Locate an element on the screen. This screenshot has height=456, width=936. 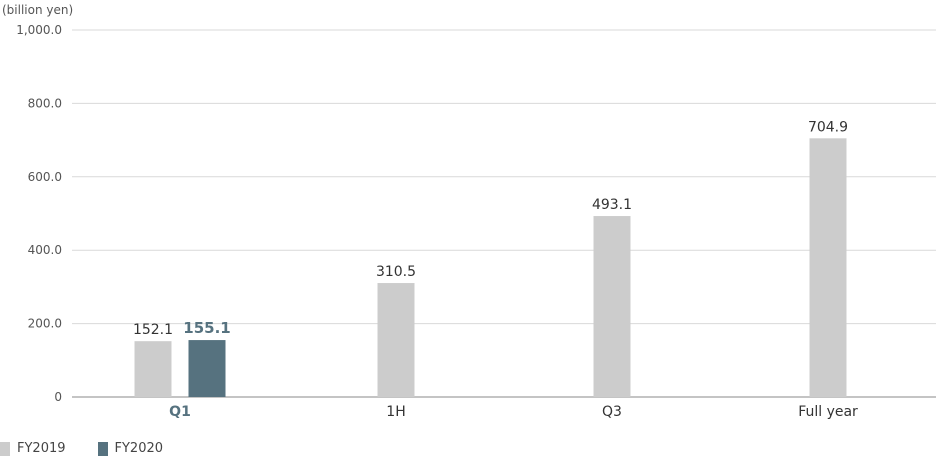
bar-fy2019-1h is located at coordinates (396, 340).